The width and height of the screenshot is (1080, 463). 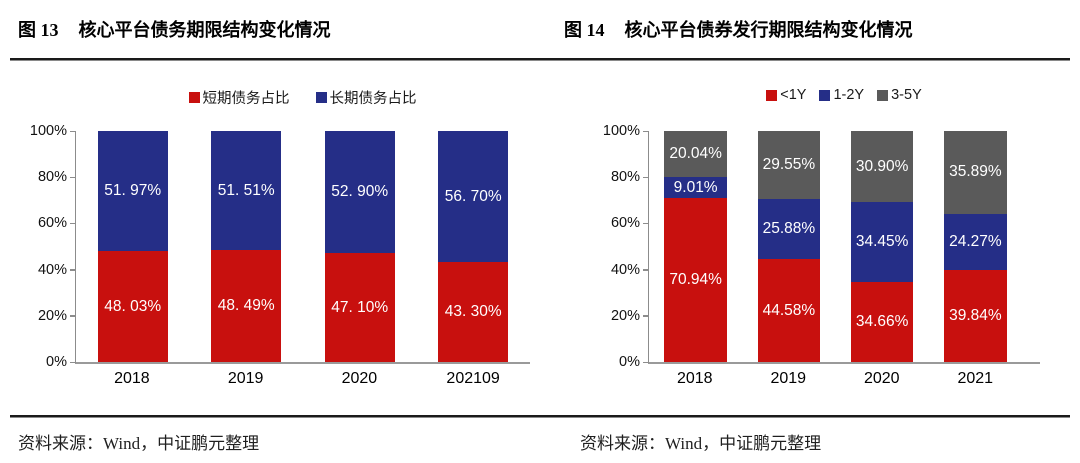 I want to click on stacked-bar: 43. 30% 56. 70%, so click(x=473, y=246).